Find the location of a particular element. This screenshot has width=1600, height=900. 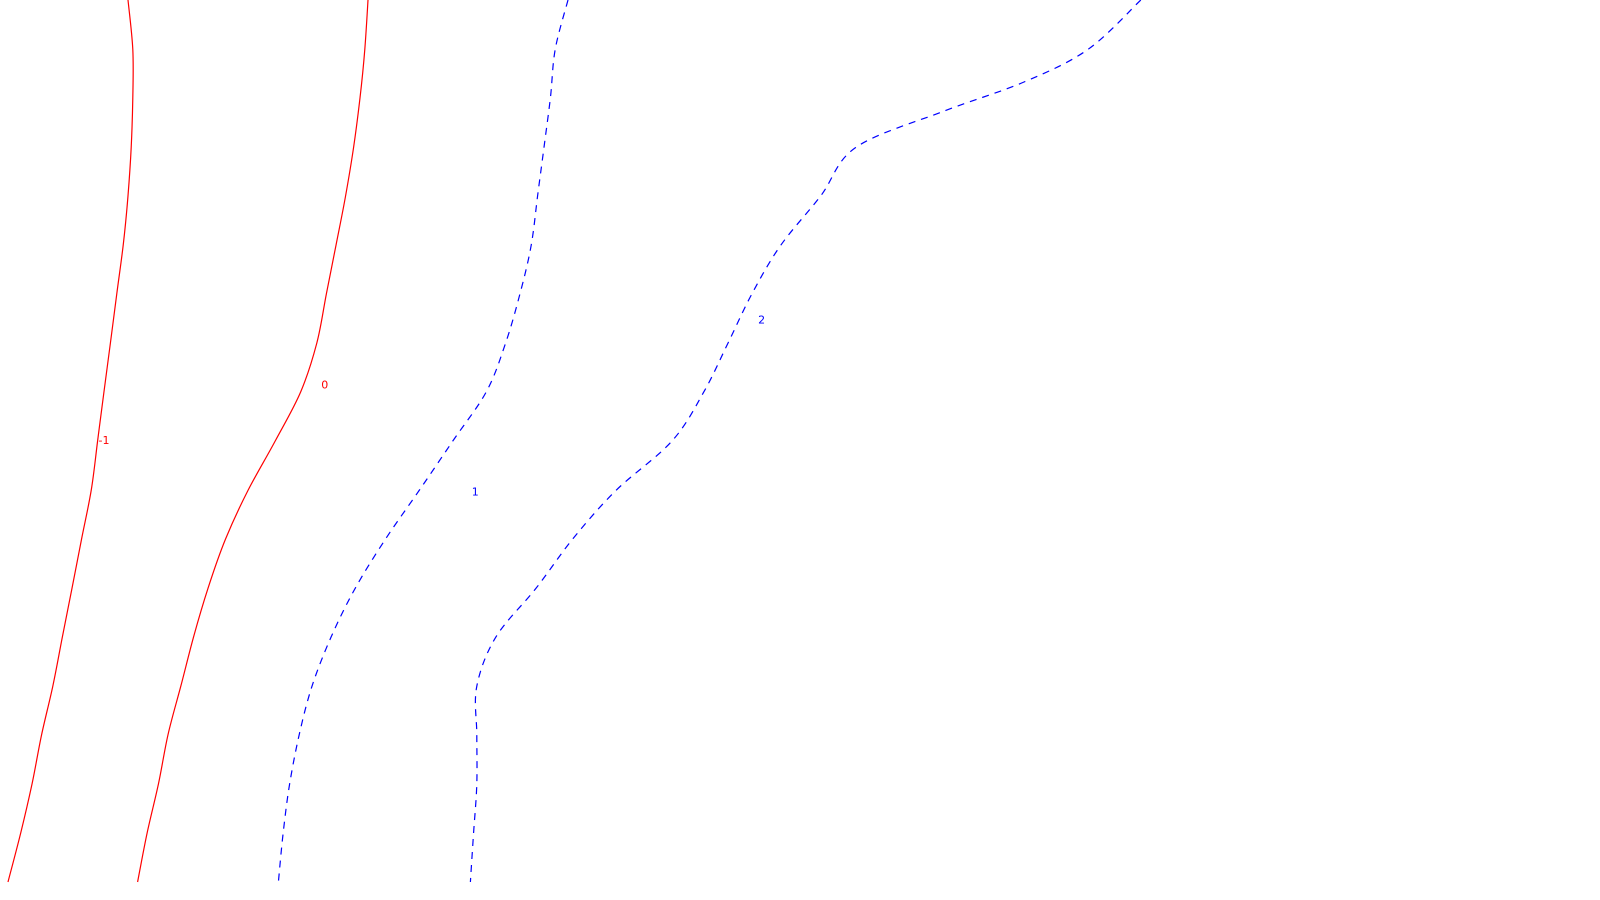

contour-label: -1 is located at coordinates (104, 440).